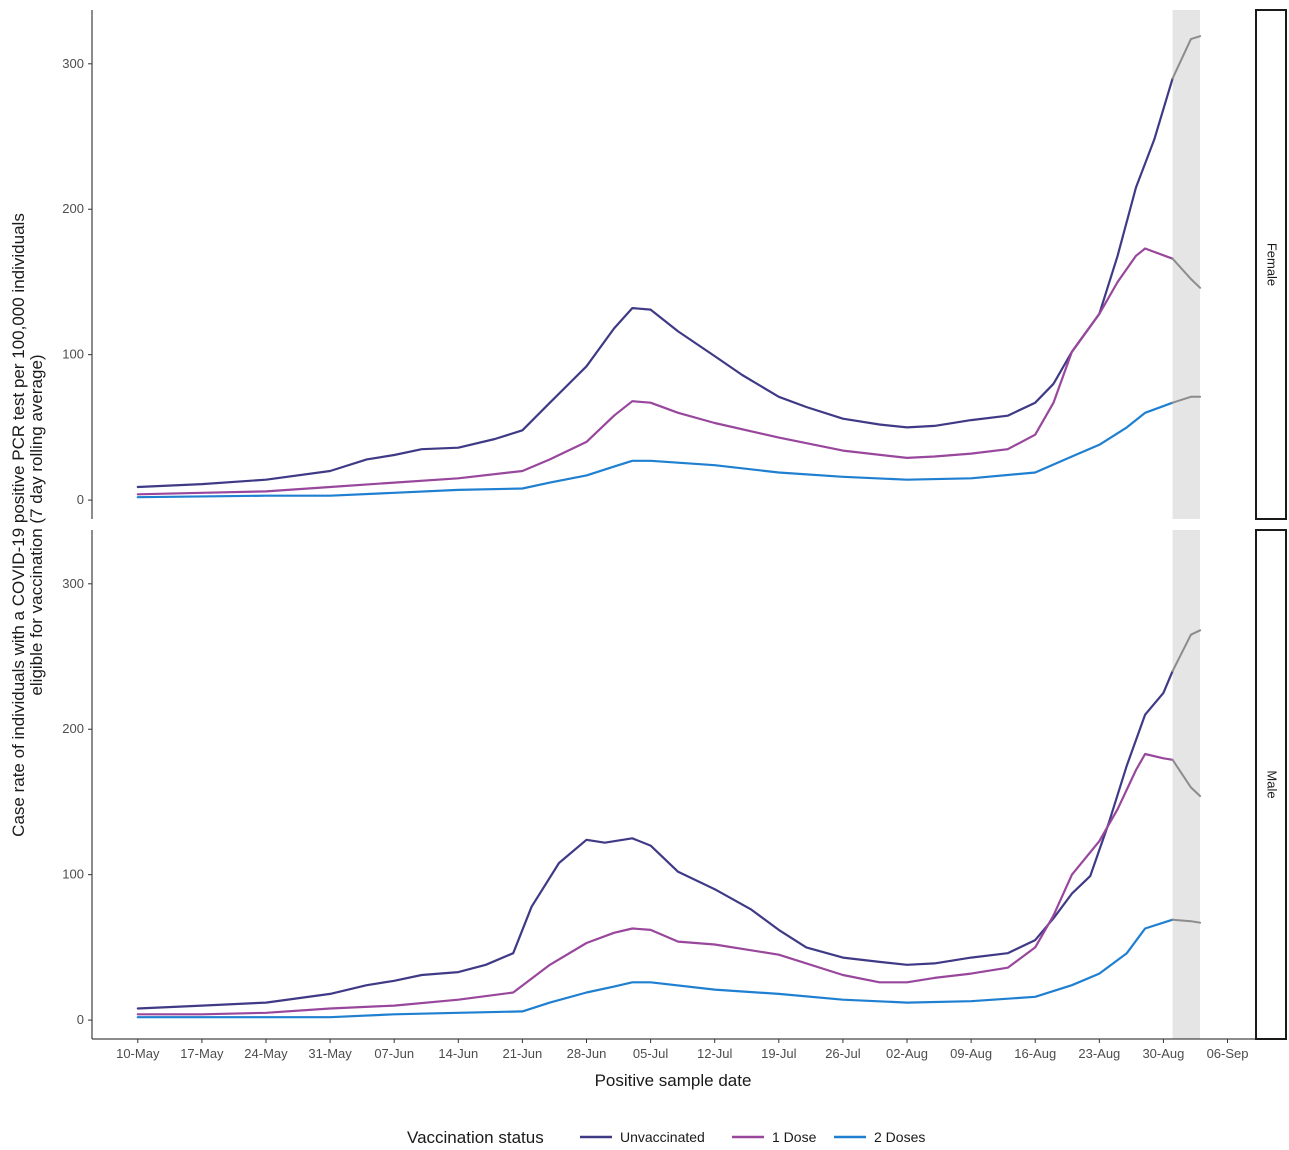 This screenshot has height=1150, width=1289. Describe the element at coordinates (1228, 1053) in the screenshot. I see `x-tick-label-06-sep: 06-Sep` at that location.